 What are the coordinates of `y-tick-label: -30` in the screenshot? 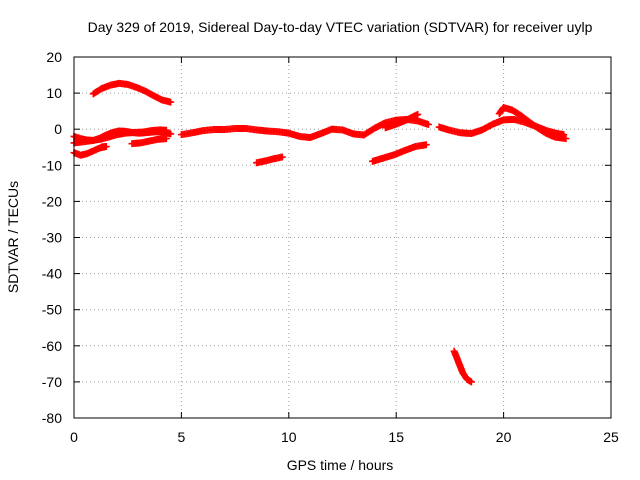 It's located at (52, 238).